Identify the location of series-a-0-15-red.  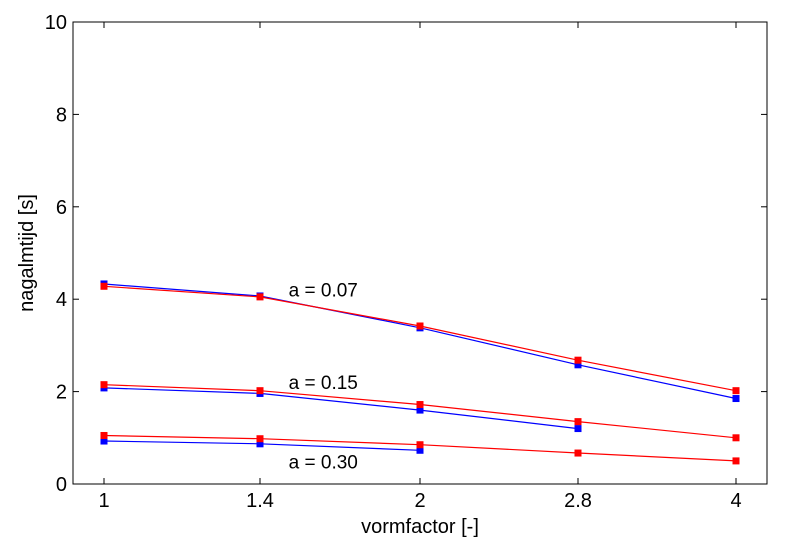
(420, 411).